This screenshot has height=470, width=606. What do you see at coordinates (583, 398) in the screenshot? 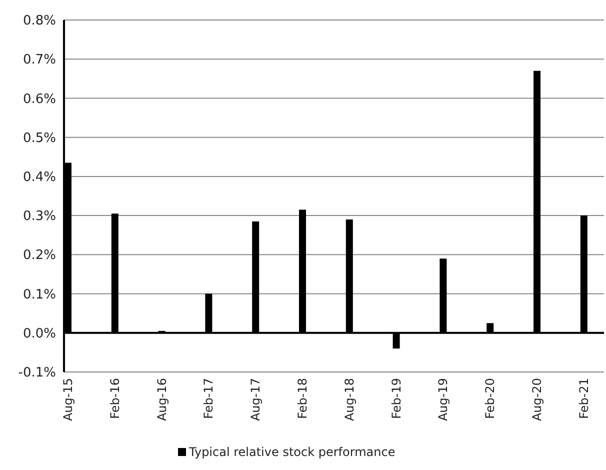
I see `x-tick-label: Feb-21` at bounding box center [583, 398].